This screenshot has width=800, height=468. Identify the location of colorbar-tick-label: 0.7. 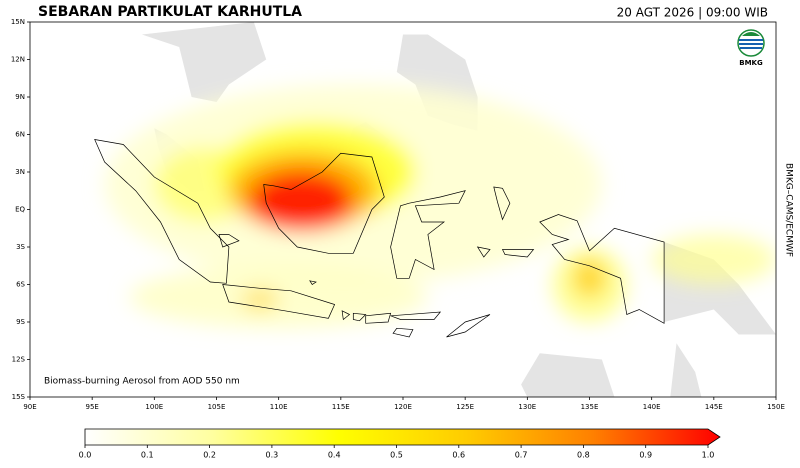
(521, 455).